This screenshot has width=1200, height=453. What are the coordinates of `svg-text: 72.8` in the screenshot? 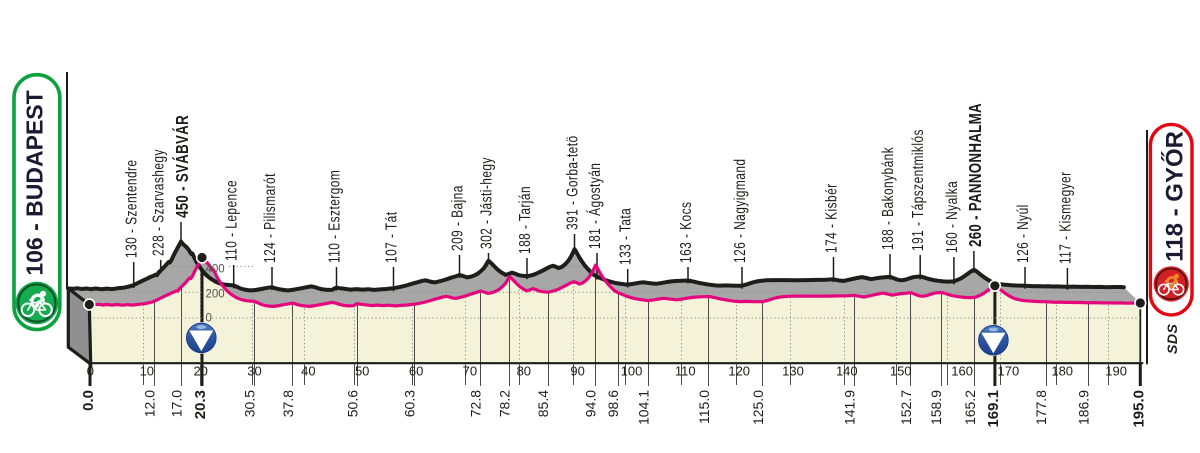 It's located at (476, 403).